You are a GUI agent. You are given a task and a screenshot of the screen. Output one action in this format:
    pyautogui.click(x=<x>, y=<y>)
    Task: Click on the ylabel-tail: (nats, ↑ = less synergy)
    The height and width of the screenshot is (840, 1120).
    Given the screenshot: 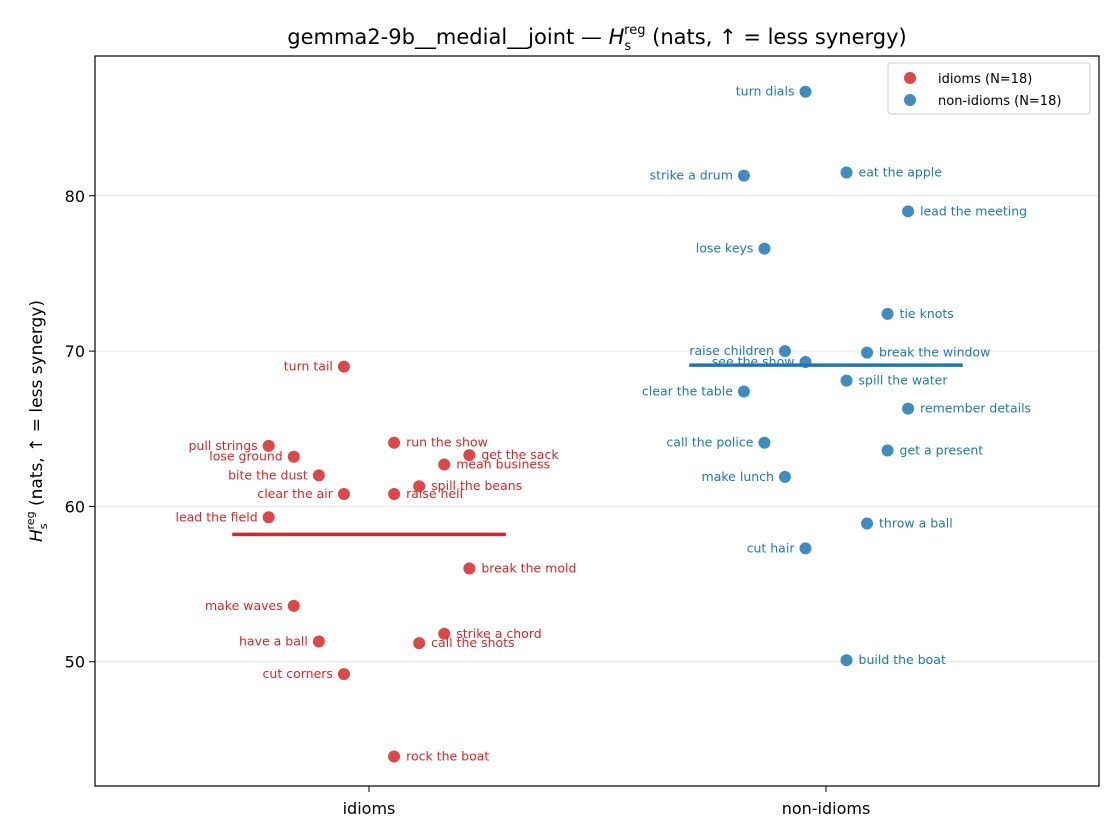 What is the action you would take?
    pyautogui.click(x=37, y=405)
    